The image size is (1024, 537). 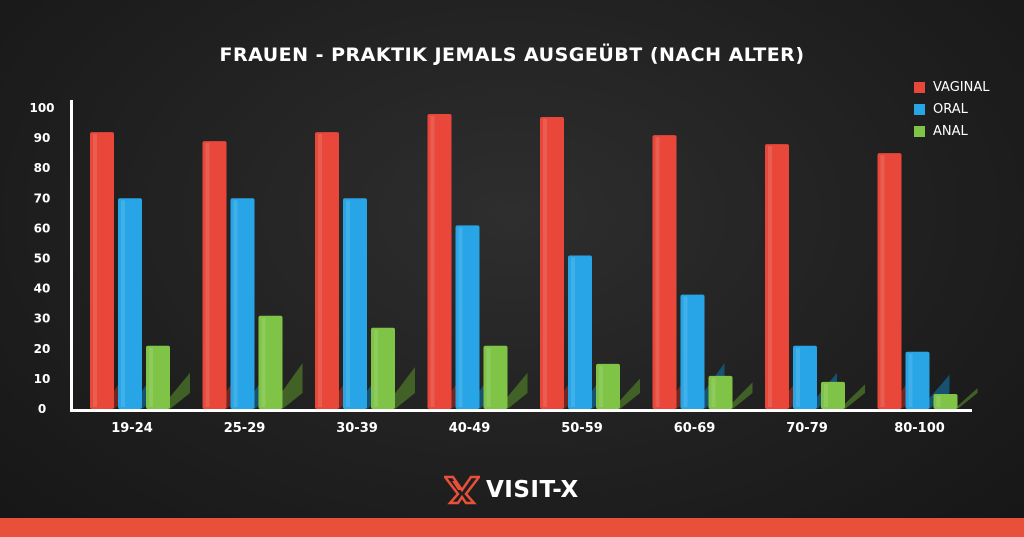 What do you see at coordinates (470, 428) in the screenshot?
I see `x-tick-label: 40-49` at bounding box center [470, 428].